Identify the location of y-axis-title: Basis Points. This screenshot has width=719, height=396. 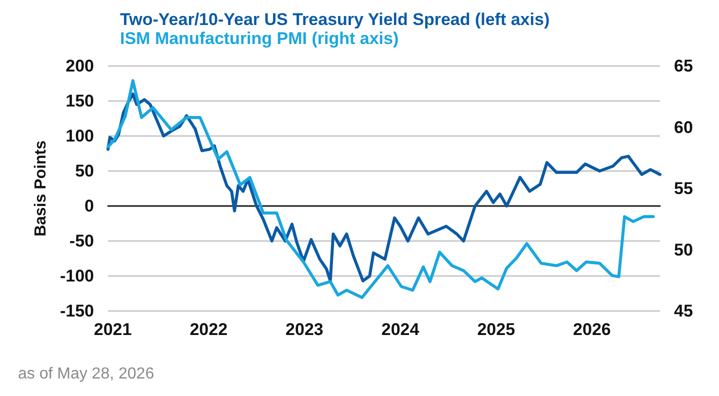
(41, 188).